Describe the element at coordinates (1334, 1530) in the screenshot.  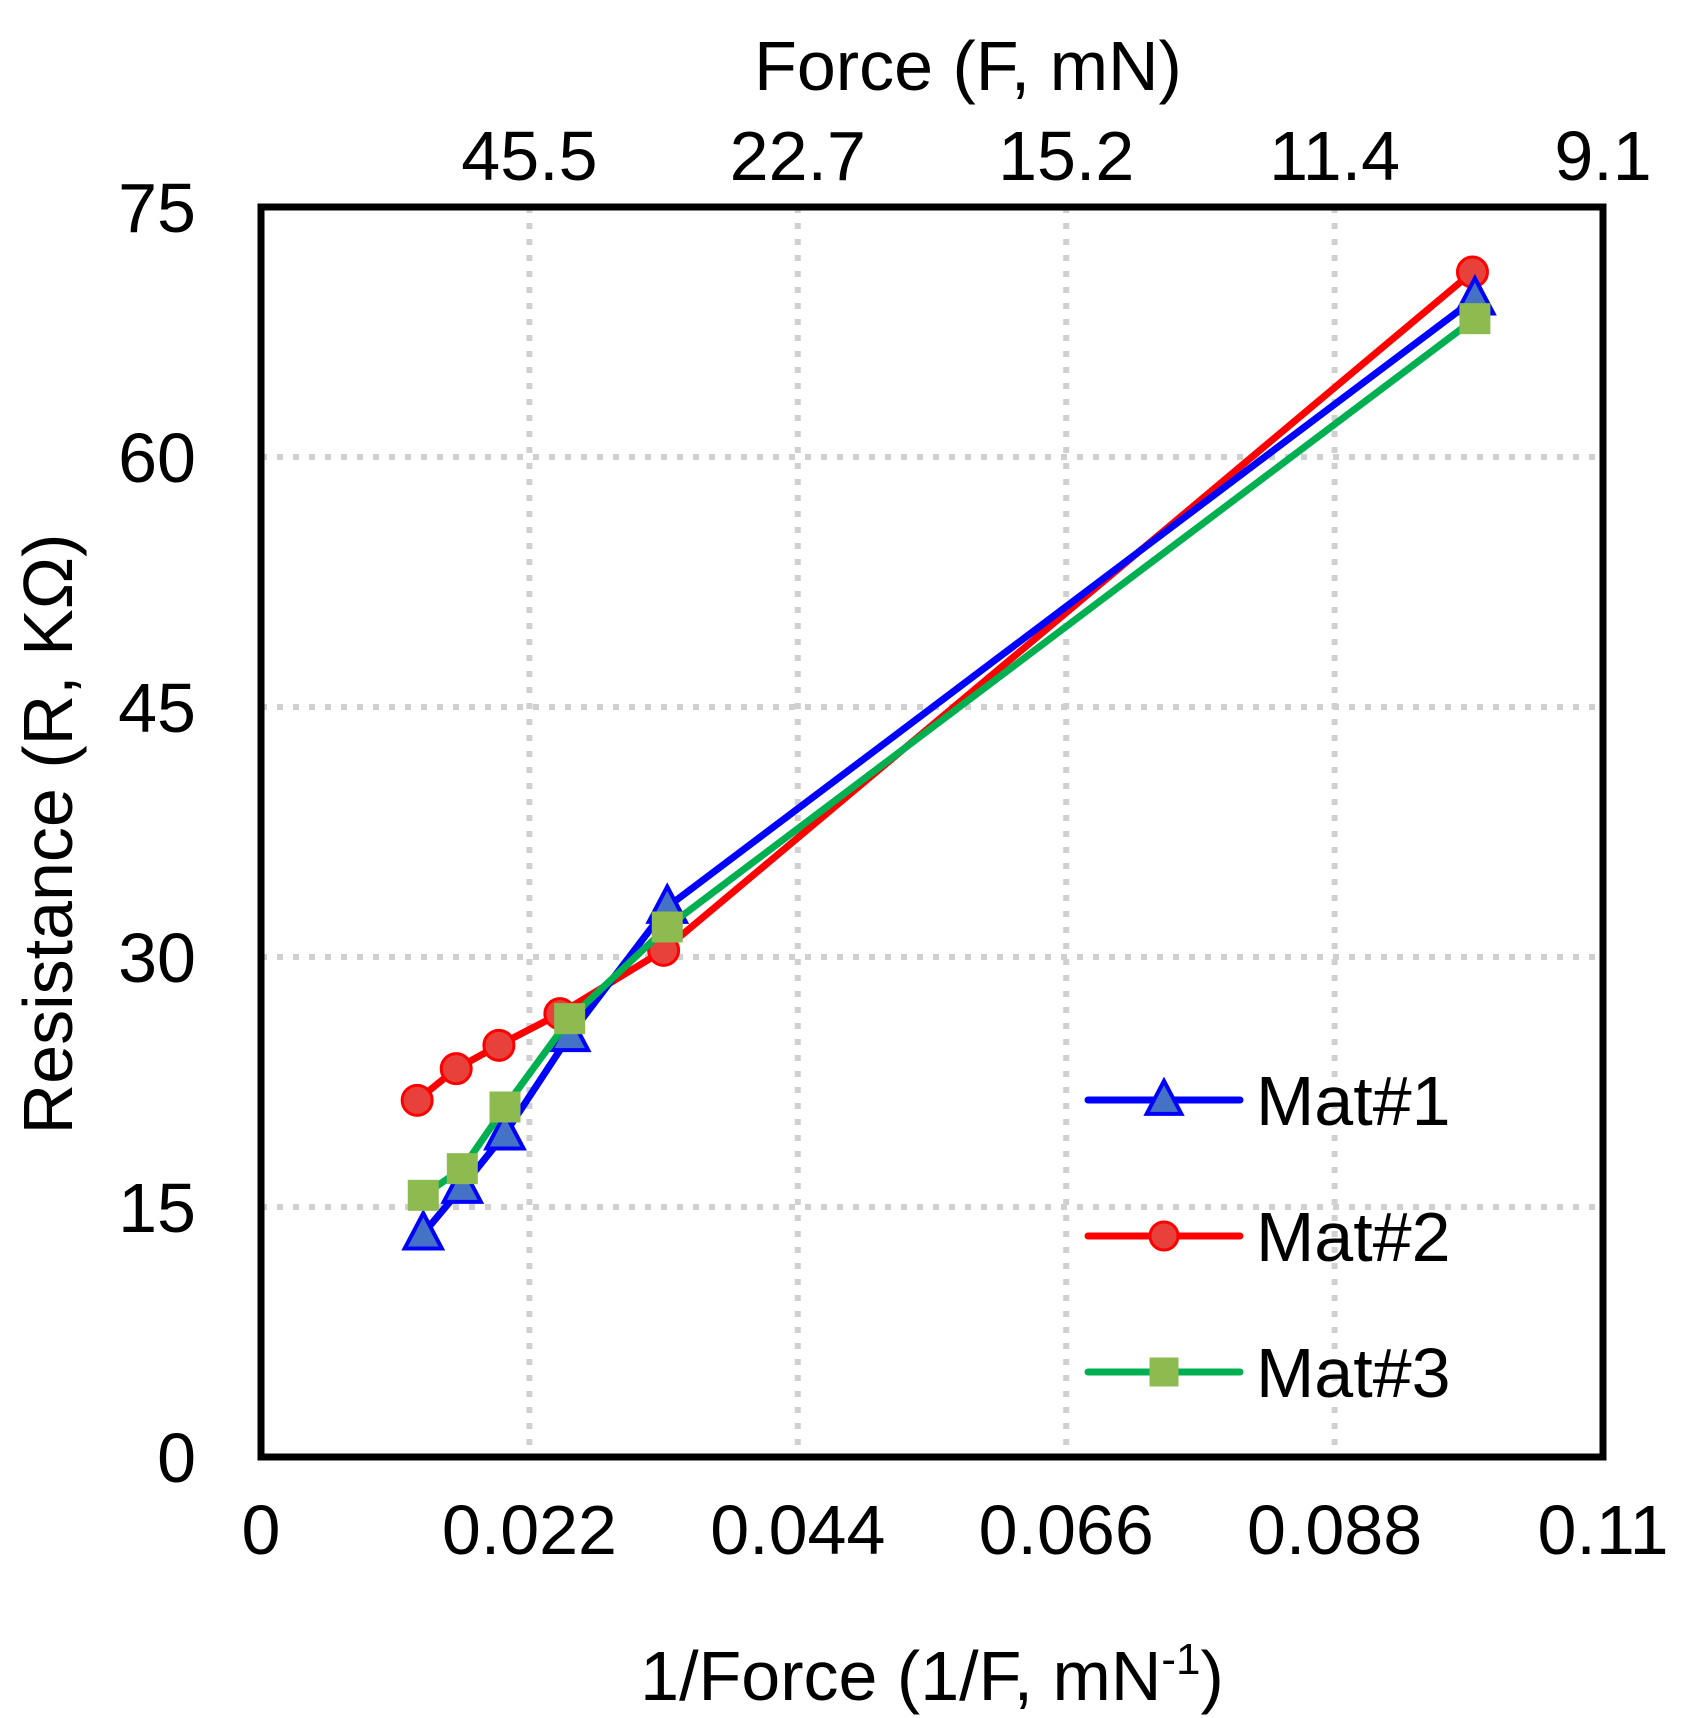
I see `x-tick-label: 0.088` at that location.